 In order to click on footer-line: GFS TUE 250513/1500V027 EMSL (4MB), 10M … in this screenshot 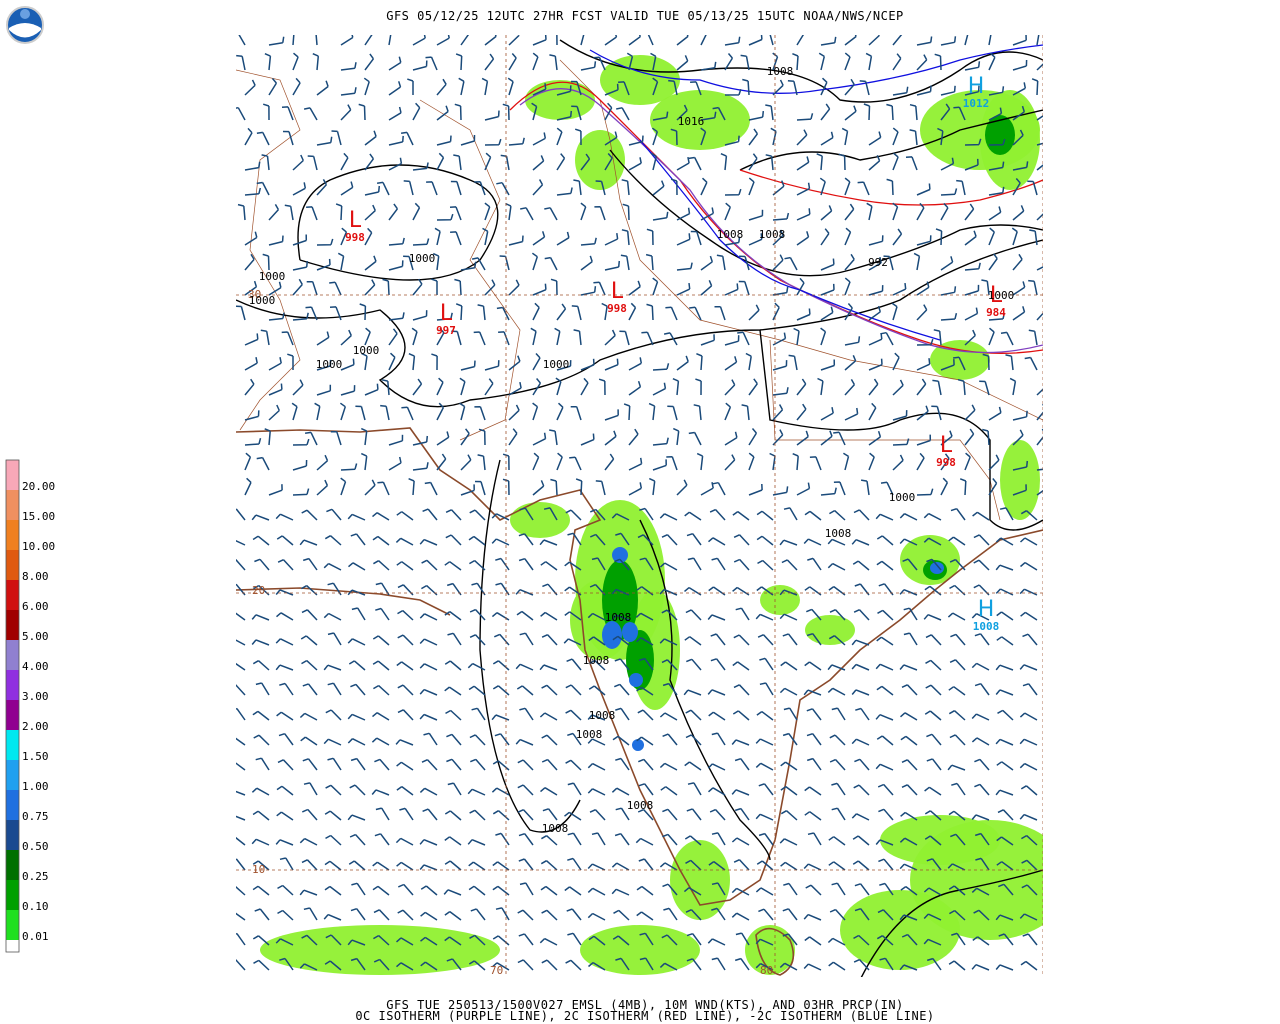, I will do `click(645, 1005)`.